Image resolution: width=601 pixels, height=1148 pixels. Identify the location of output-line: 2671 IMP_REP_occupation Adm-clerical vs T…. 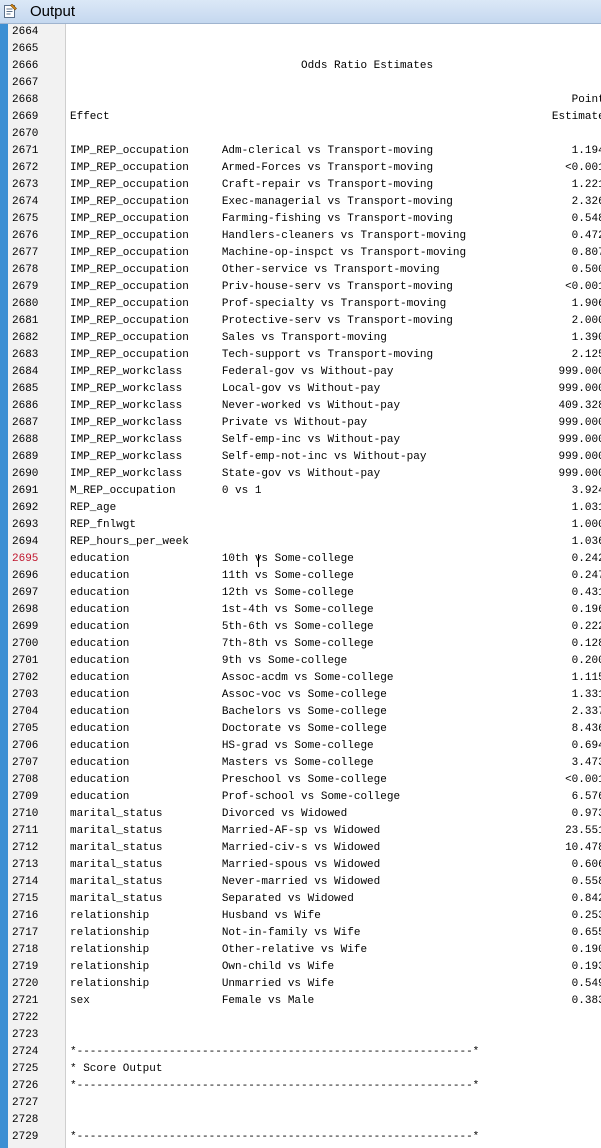
(300, 151).